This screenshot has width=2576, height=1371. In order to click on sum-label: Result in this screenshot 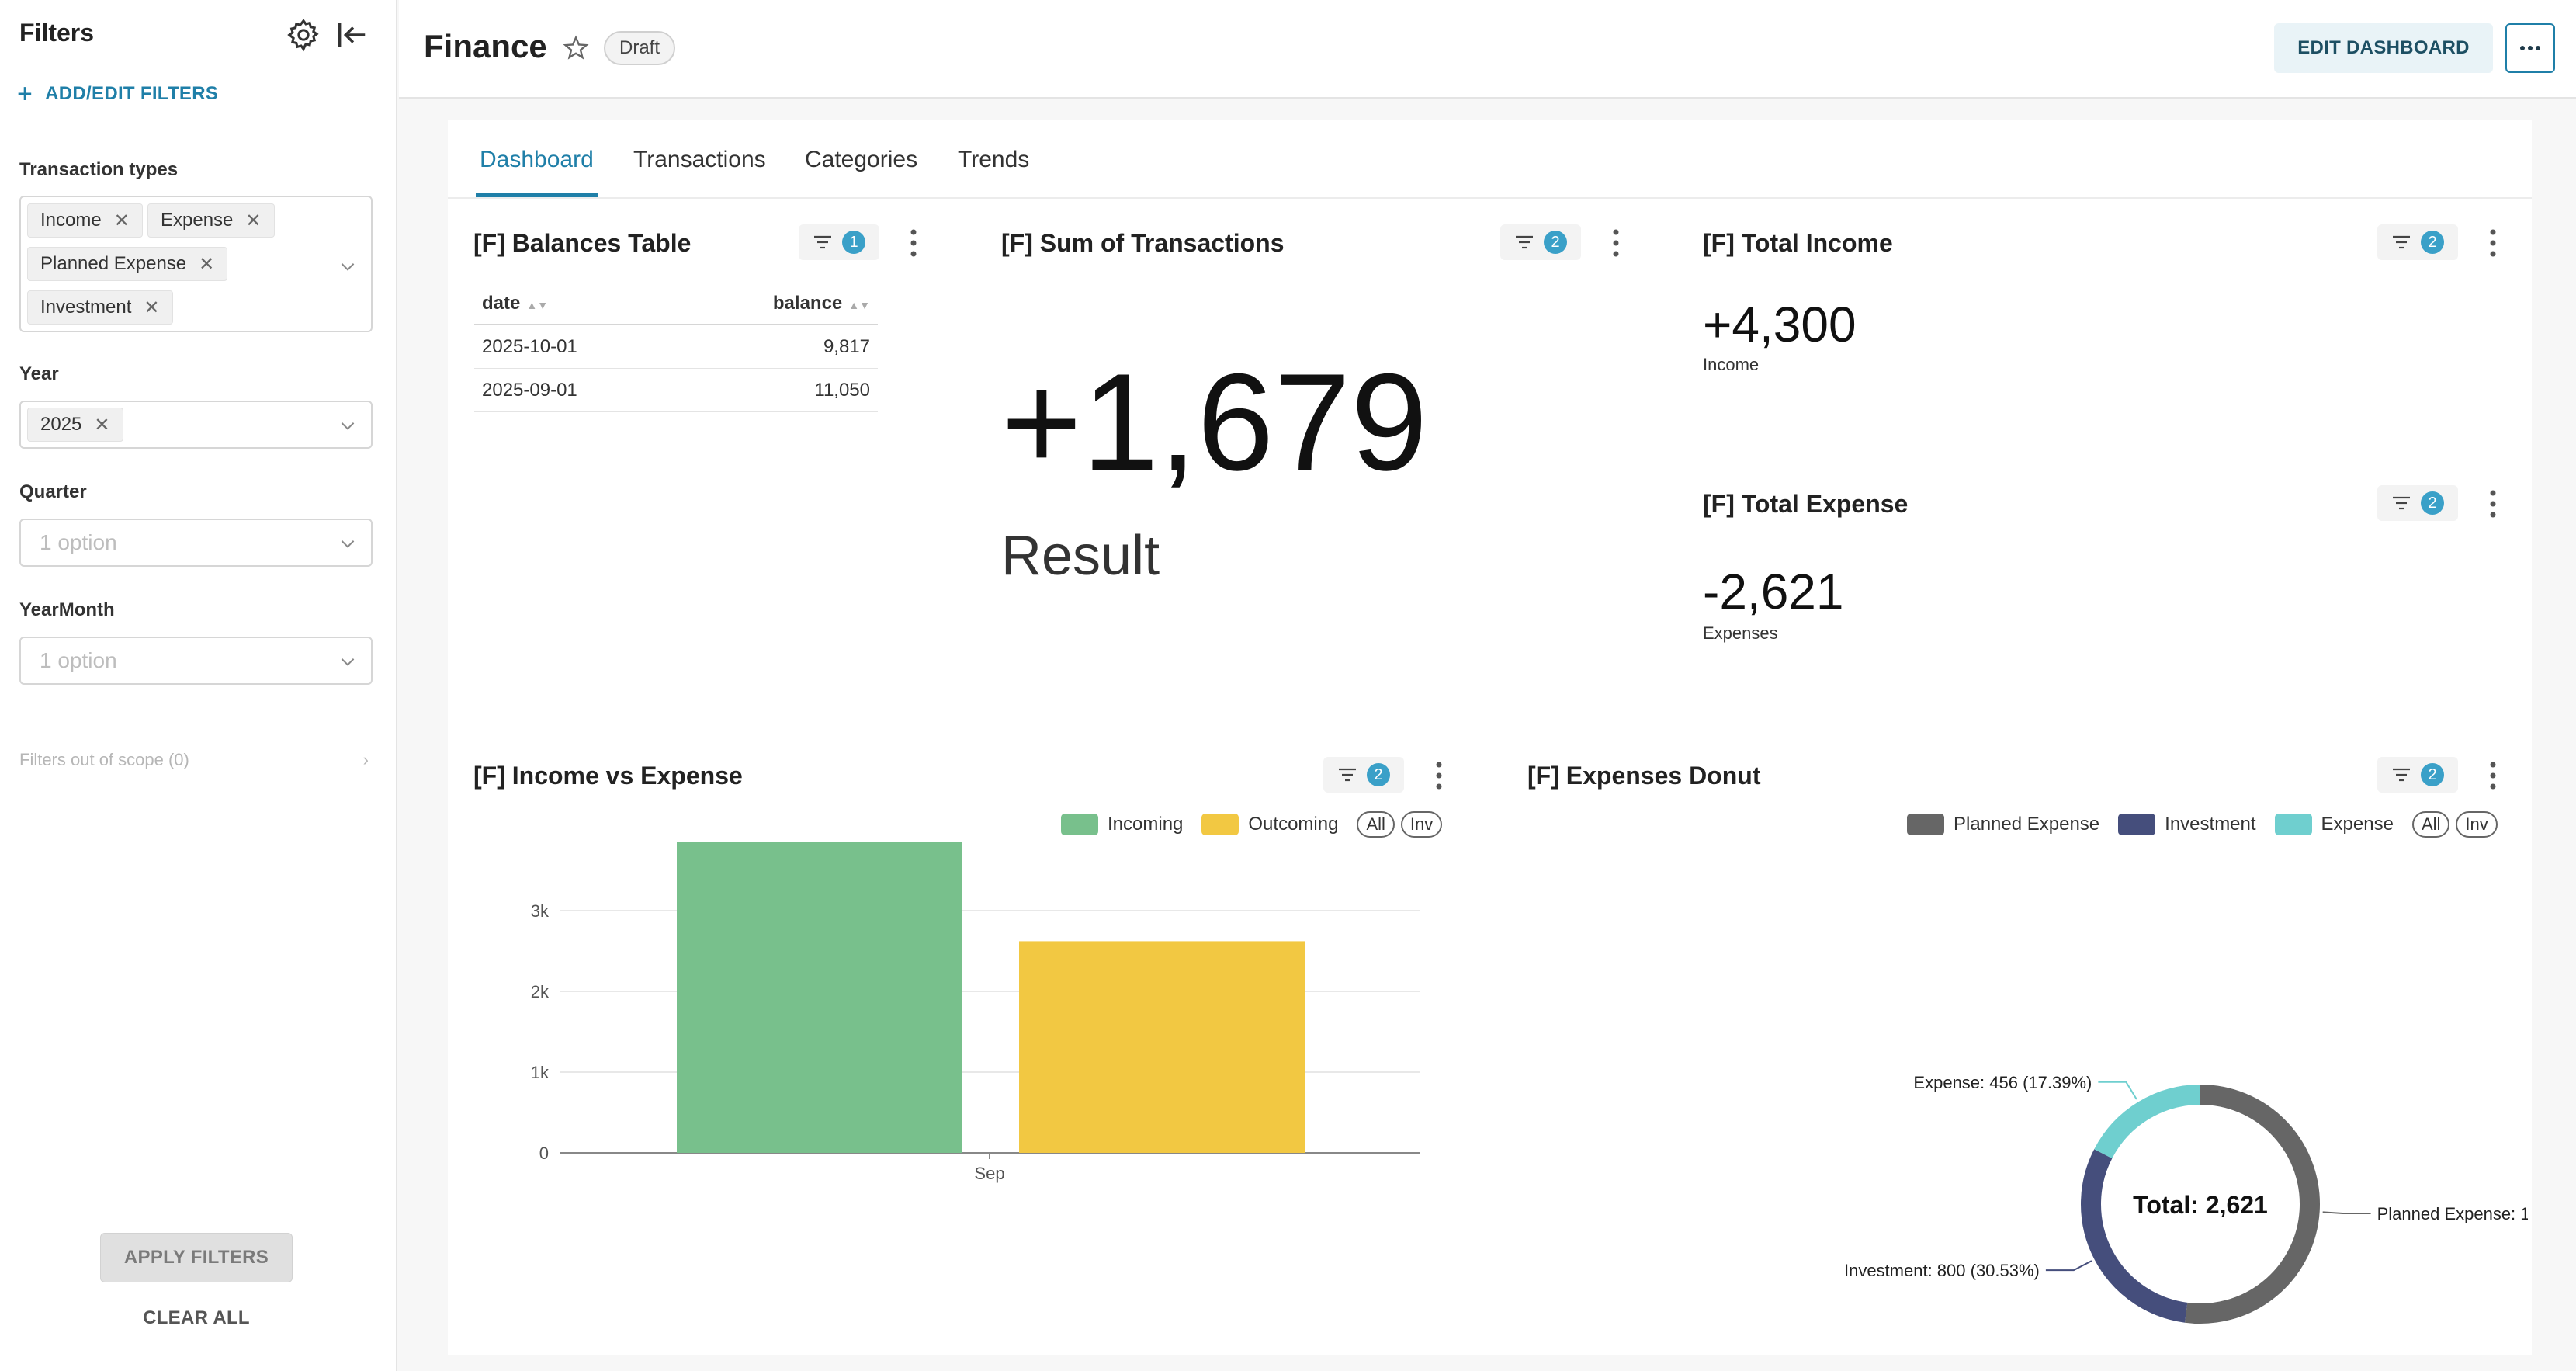, I will do `click(1080, 556)`.